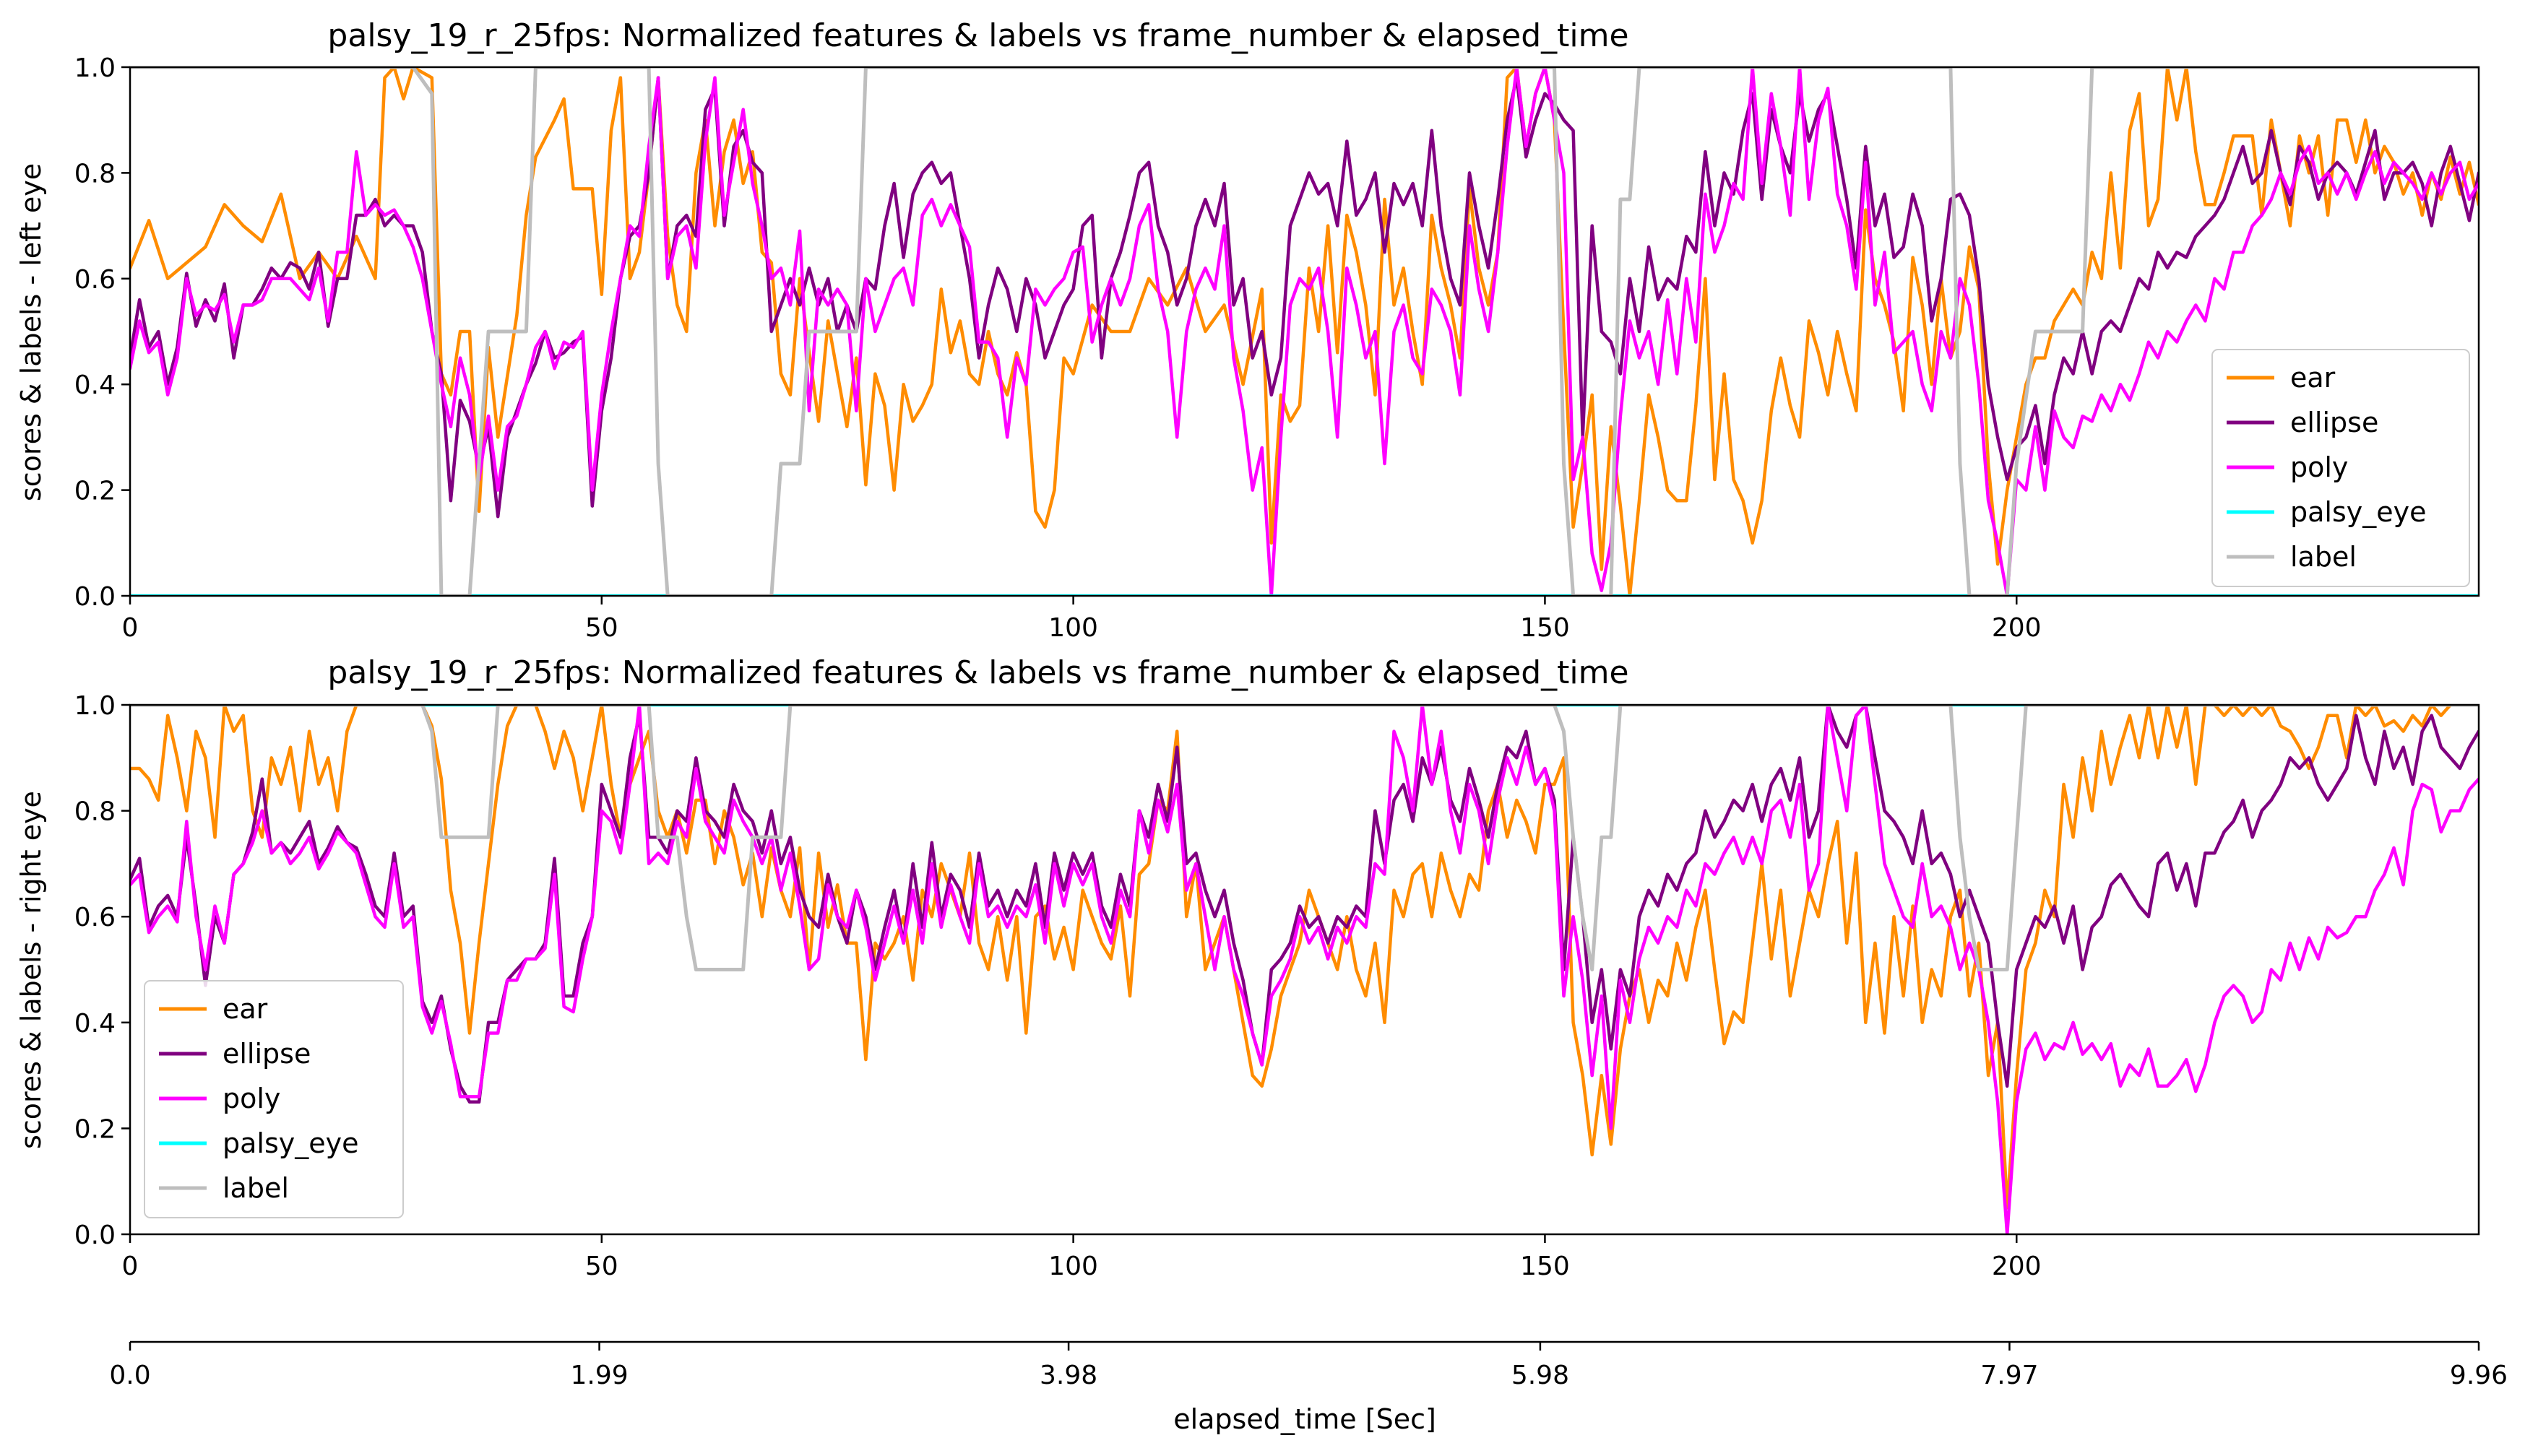 The height and width of the screenshot is (1456, 2538). I want to click on left-eye-ylabel: scores & labels - left eye, so click(31, 332).